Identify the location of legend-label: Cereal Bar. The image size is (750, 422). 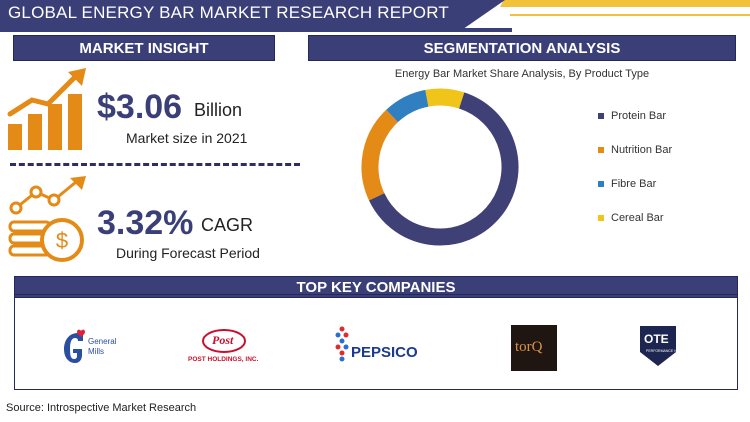
(637, 218).